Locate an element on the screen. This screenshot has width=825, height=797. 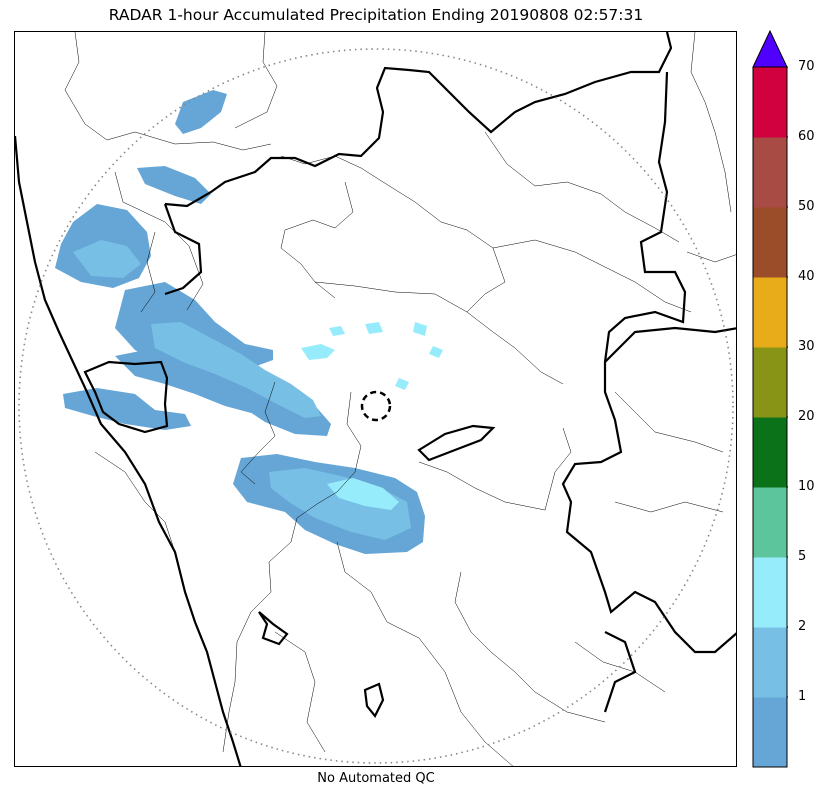
state-border-west is located at coordinates (126, 397).